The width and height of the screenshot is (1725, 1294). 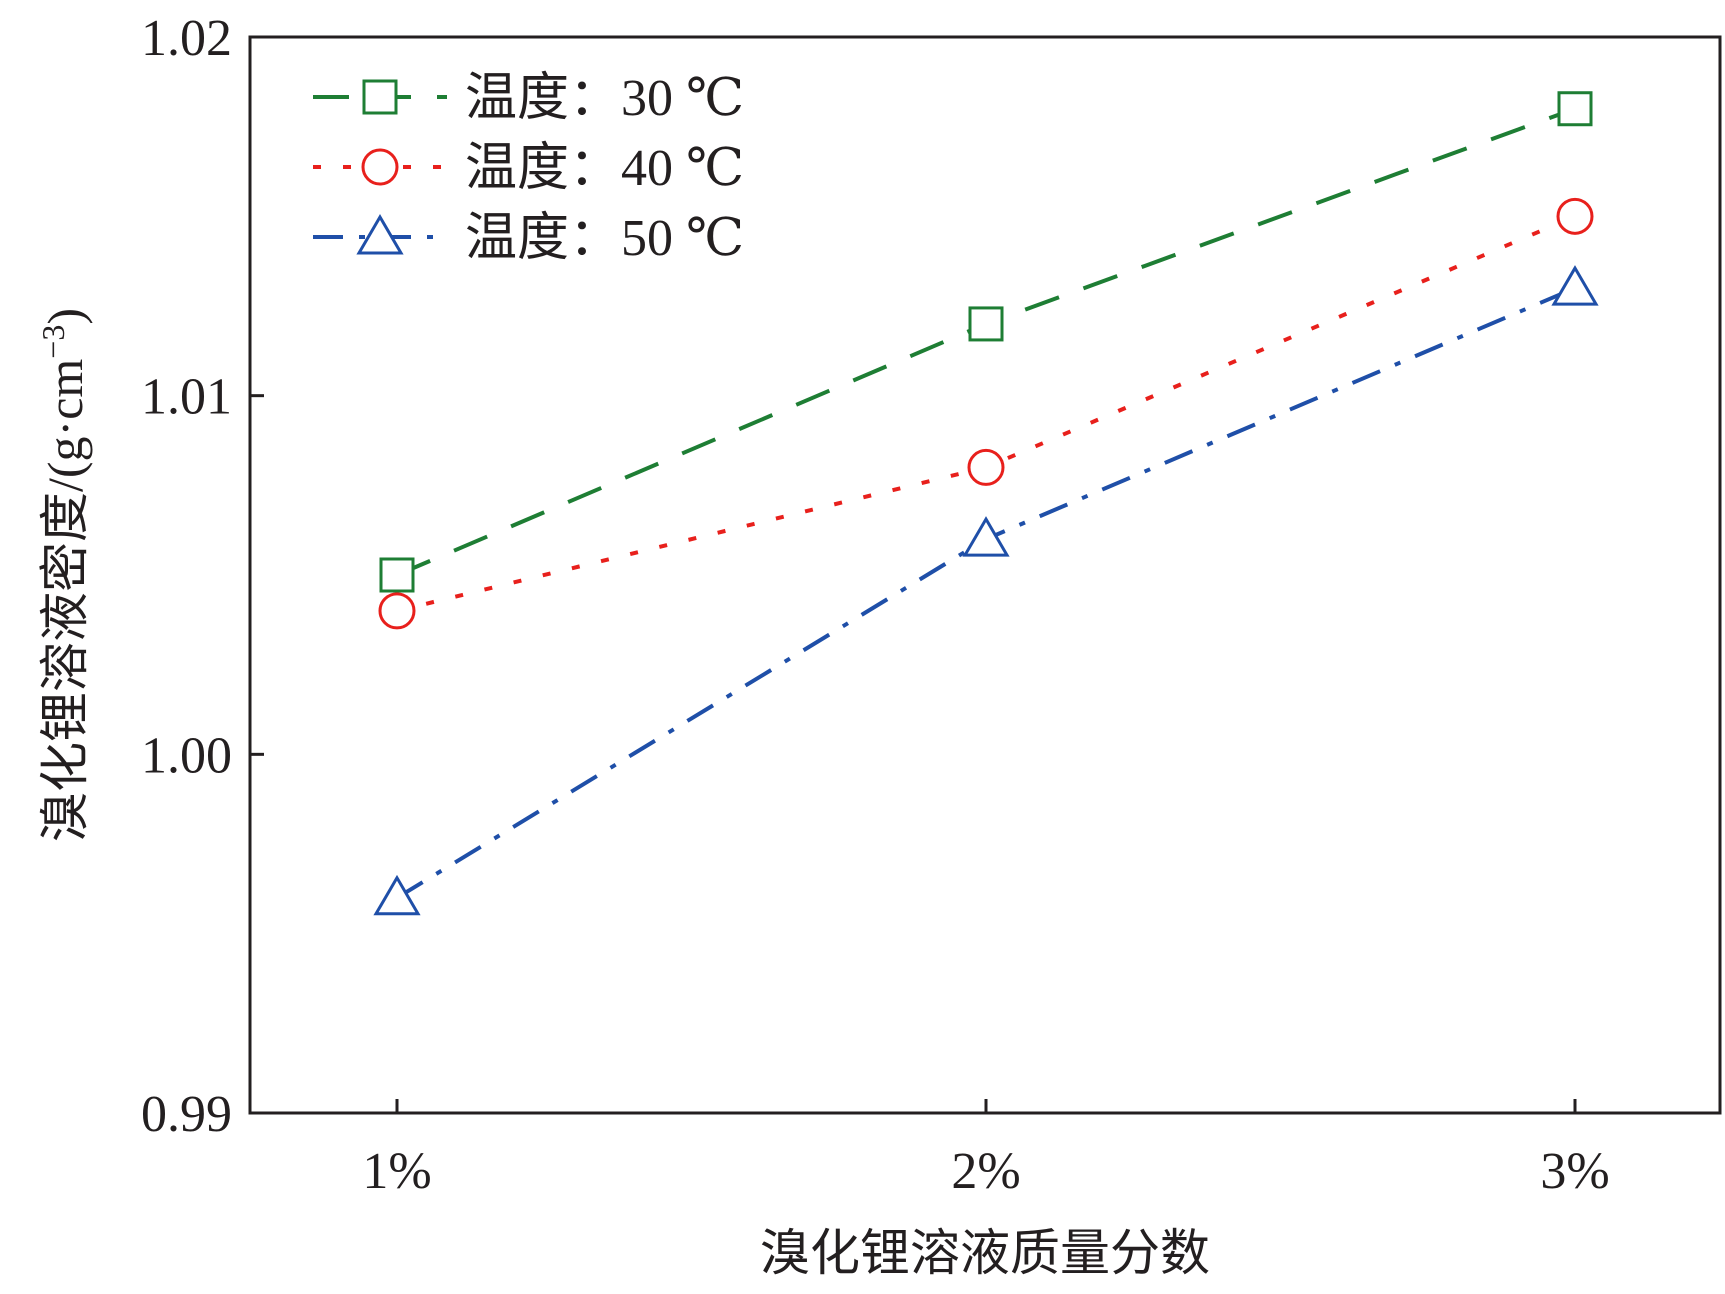 What do you see at coordinates (604, 168) in the screenshot?
I see `legend-label: 温度：40 ℃` at bounding box center [604, 168].